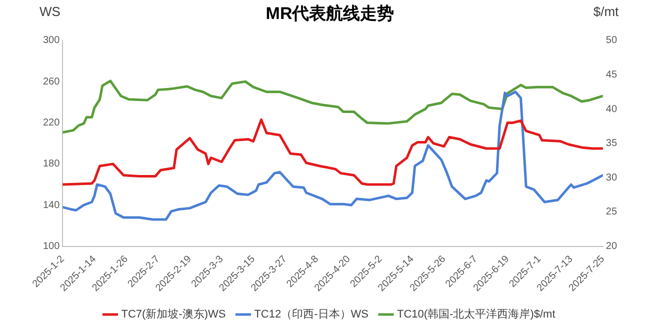 This screenshot has height=330, width=670. Describe the element at coordinates (51, 123) in the screenshot. I see `y-tick-label: 220` at that location.